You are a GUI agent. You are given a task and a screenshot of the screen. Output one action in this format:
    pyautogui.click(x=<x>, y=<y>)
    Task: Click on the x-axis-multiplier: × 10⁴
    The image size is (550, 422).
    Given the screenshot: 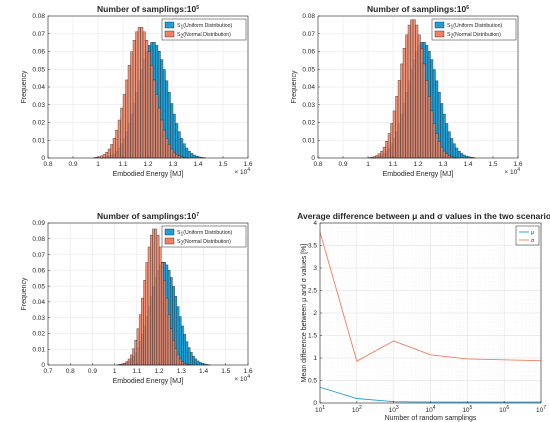 What is the action you would take?
    pyautogui.click(x=242, y=171)
    